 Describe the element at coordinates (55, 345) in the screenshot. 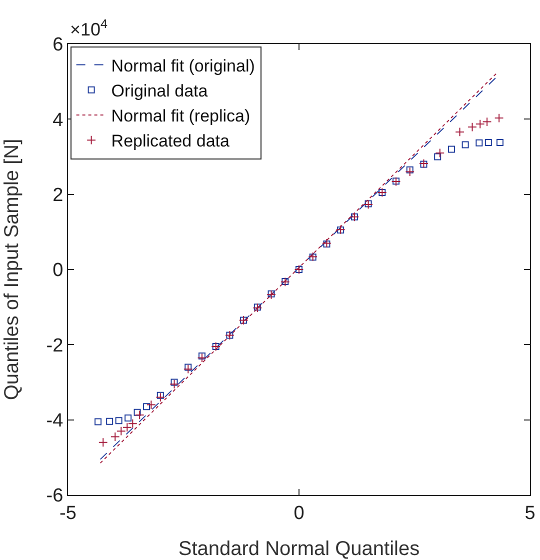

I see `y-tick-label: -2` at that location.